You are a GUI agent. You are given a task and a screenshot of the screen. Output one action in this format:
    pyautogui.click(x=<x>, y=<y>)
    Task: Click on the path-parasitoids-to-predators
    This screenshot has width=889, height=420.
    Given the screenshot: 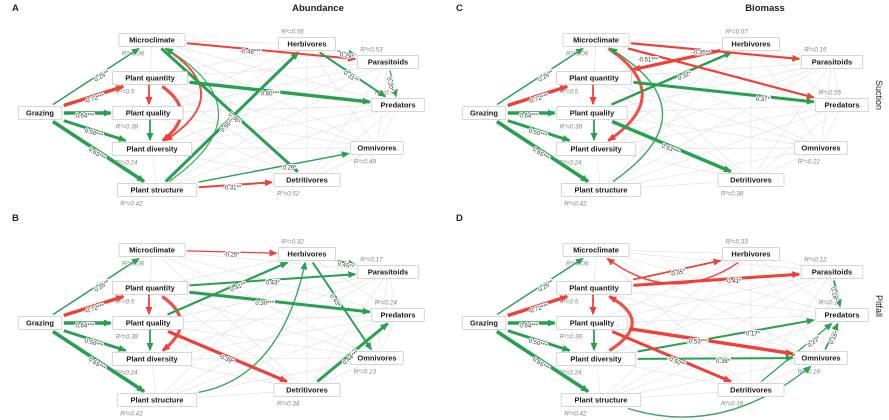 What is the action you would take?
    pyautogui.click(x=393, y=84)
    